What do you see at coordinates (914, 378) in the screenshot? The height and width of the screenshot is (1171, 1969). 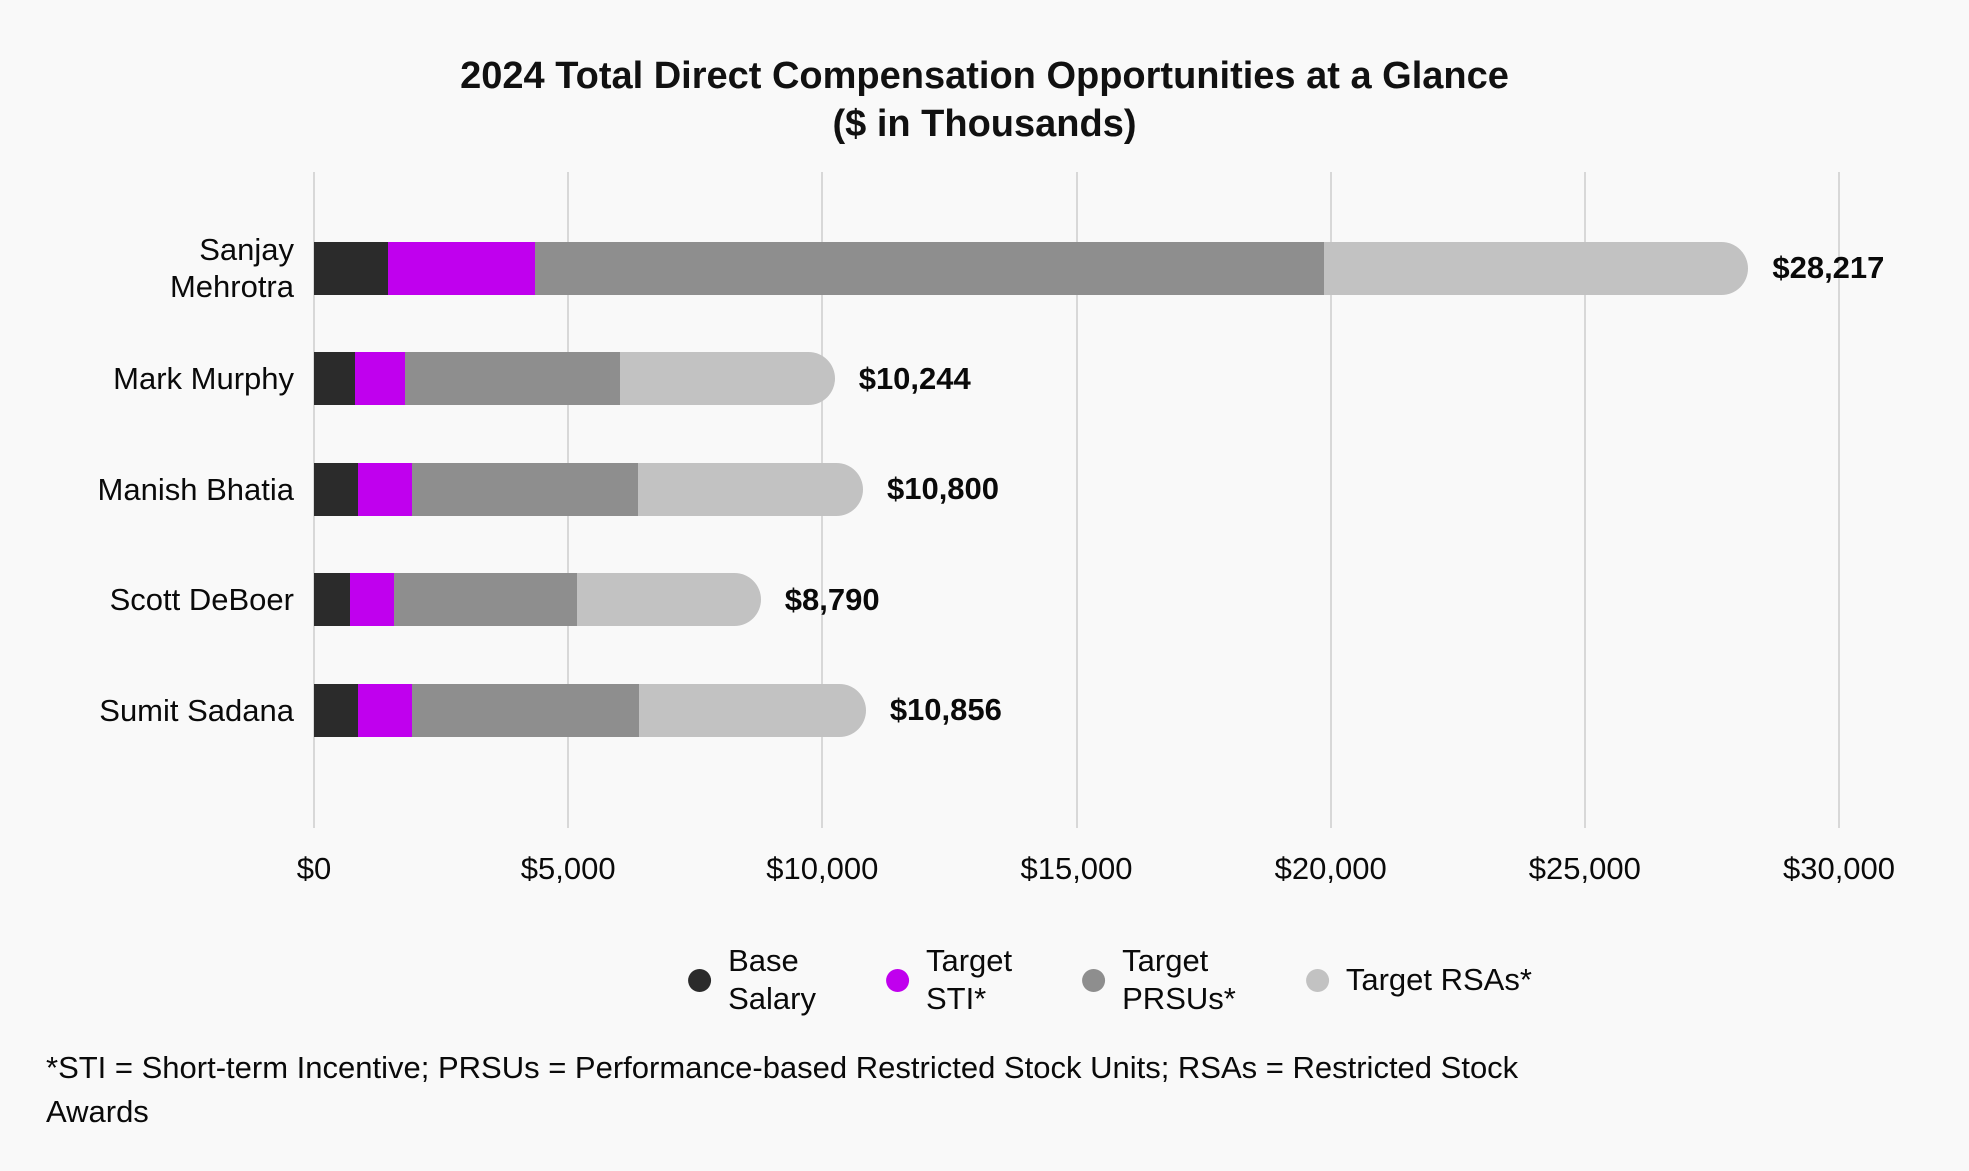 I see `total-value-label: $10,244` at bounding box center [914, 378].